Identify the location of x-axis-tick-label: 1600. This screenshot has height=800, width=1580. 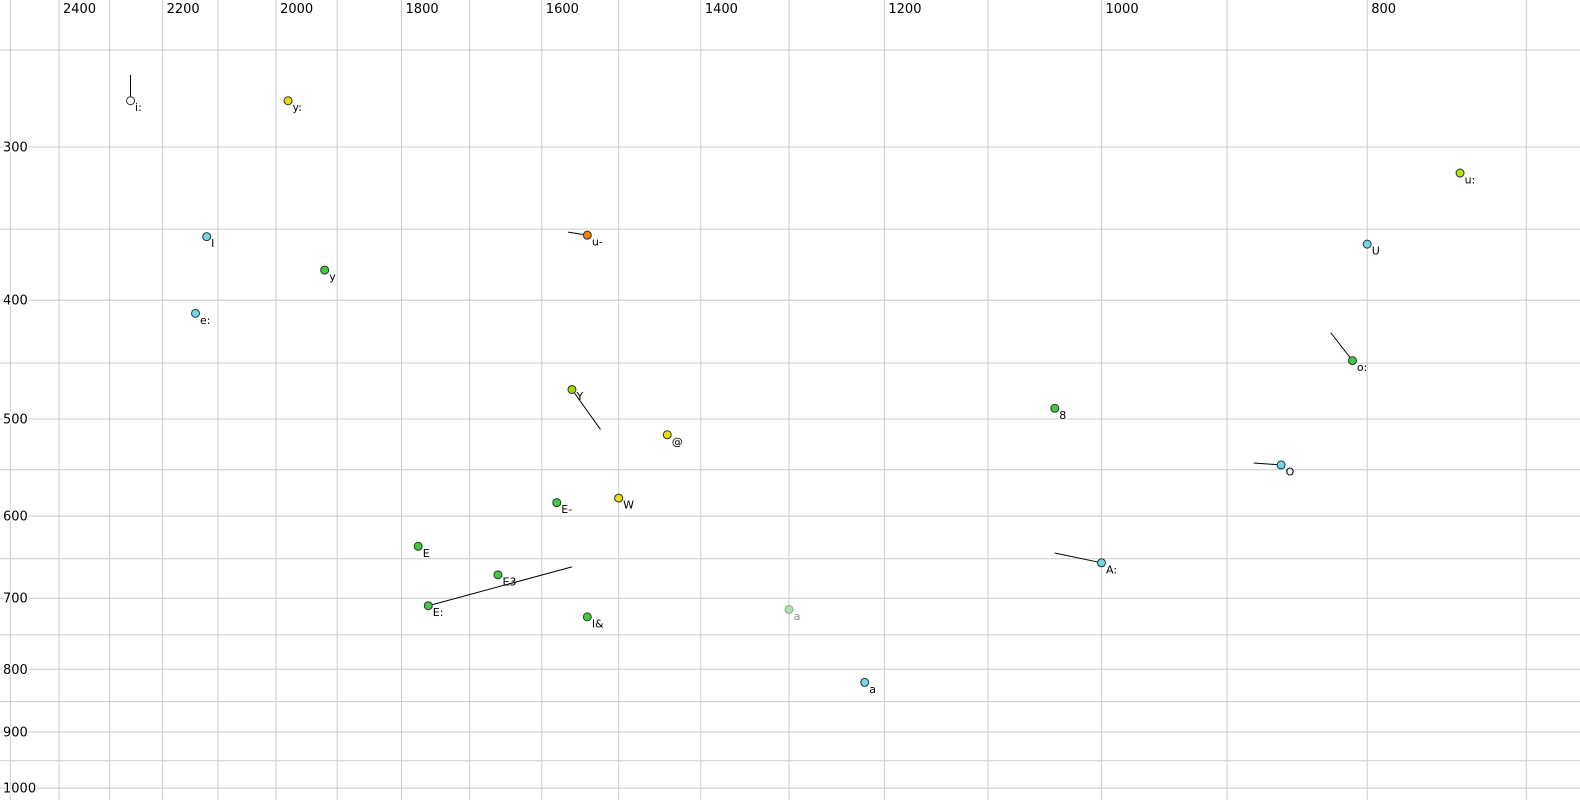
(562, 9).